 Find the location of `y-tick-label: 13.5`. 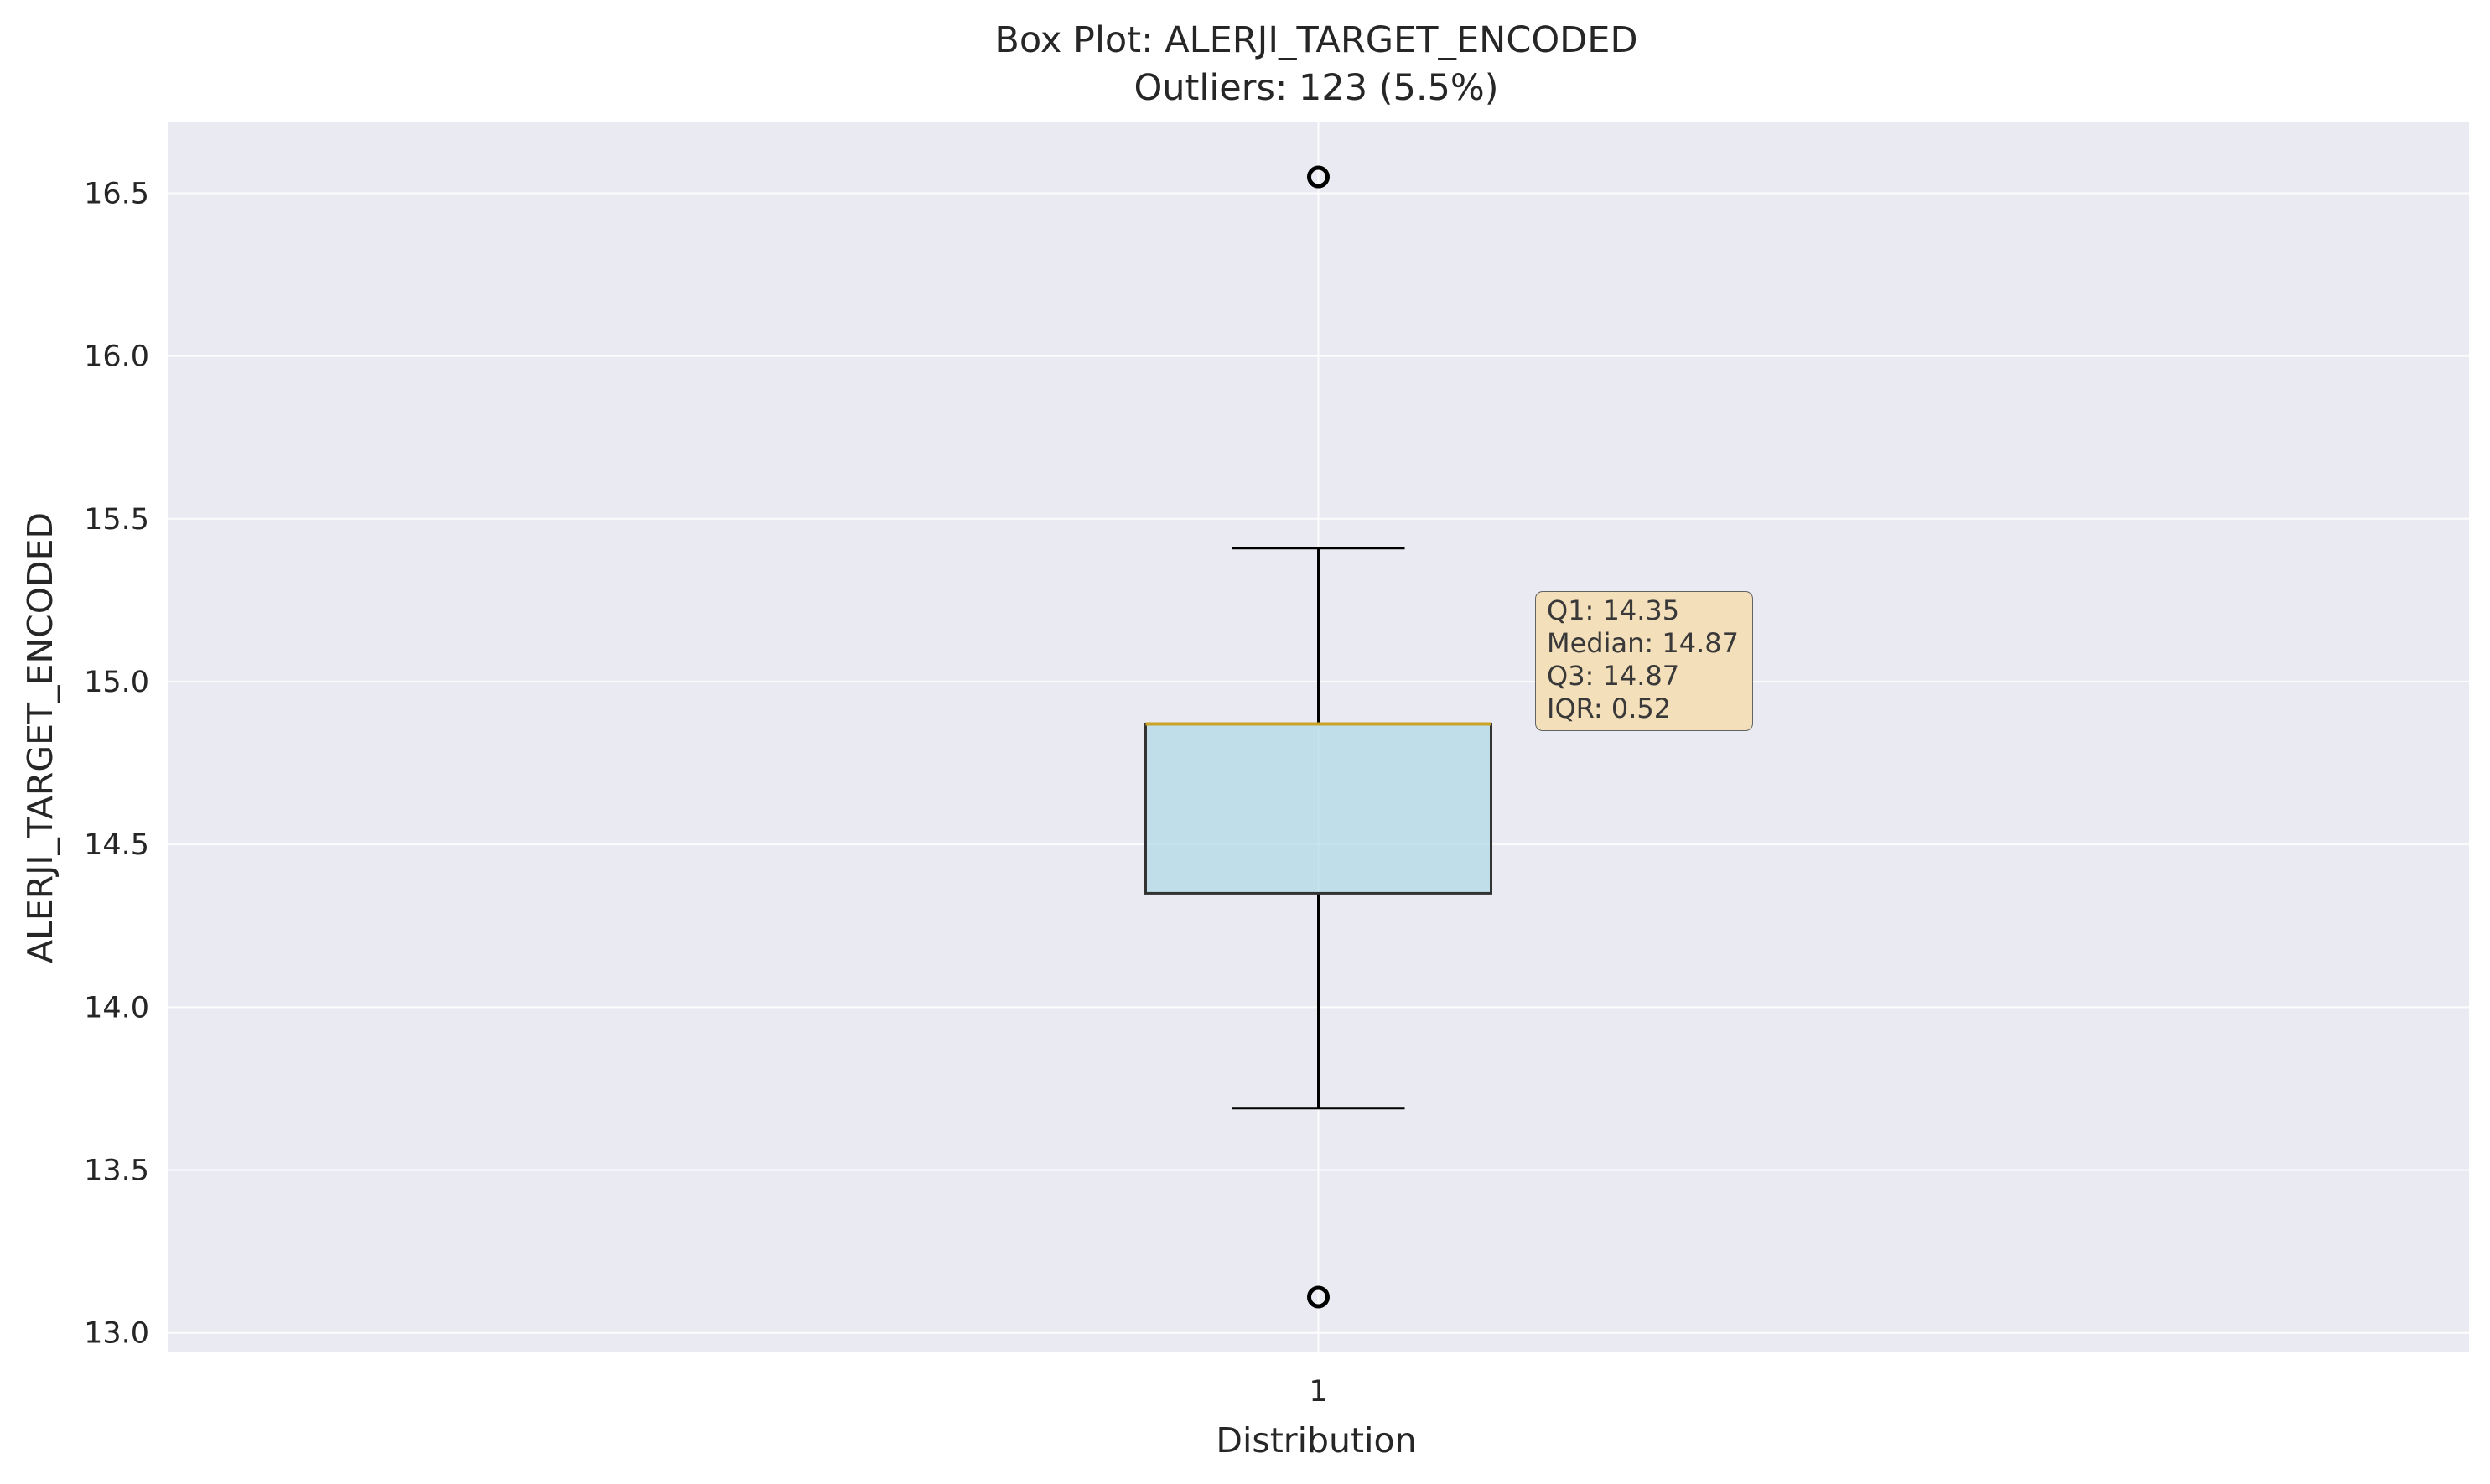

y-tick-label: 13.5 is located at coordinates (116, 1171).